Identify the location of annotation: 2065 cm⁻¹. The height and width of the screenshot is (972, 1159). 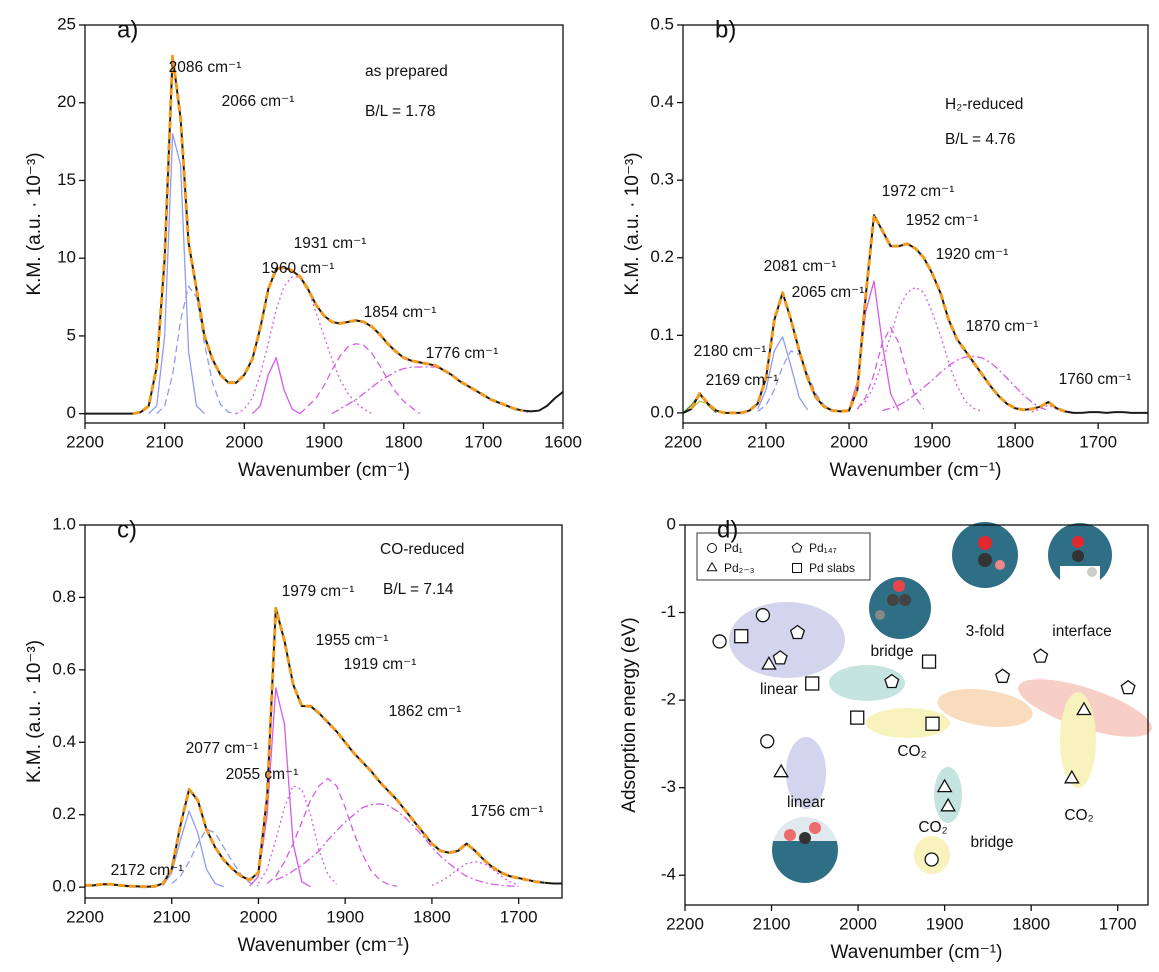
(828, 292).